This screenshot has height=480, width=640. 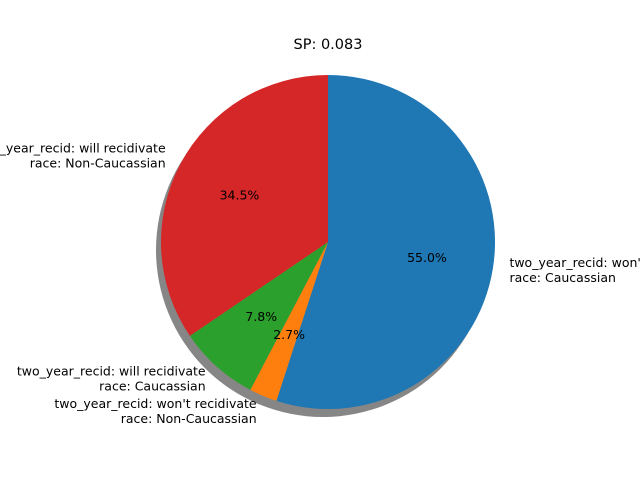 What do you see at coordinates (328, 45) in the screenshot?
I see `chart-title: SP: 0.083` at bounding box center [328, 45].